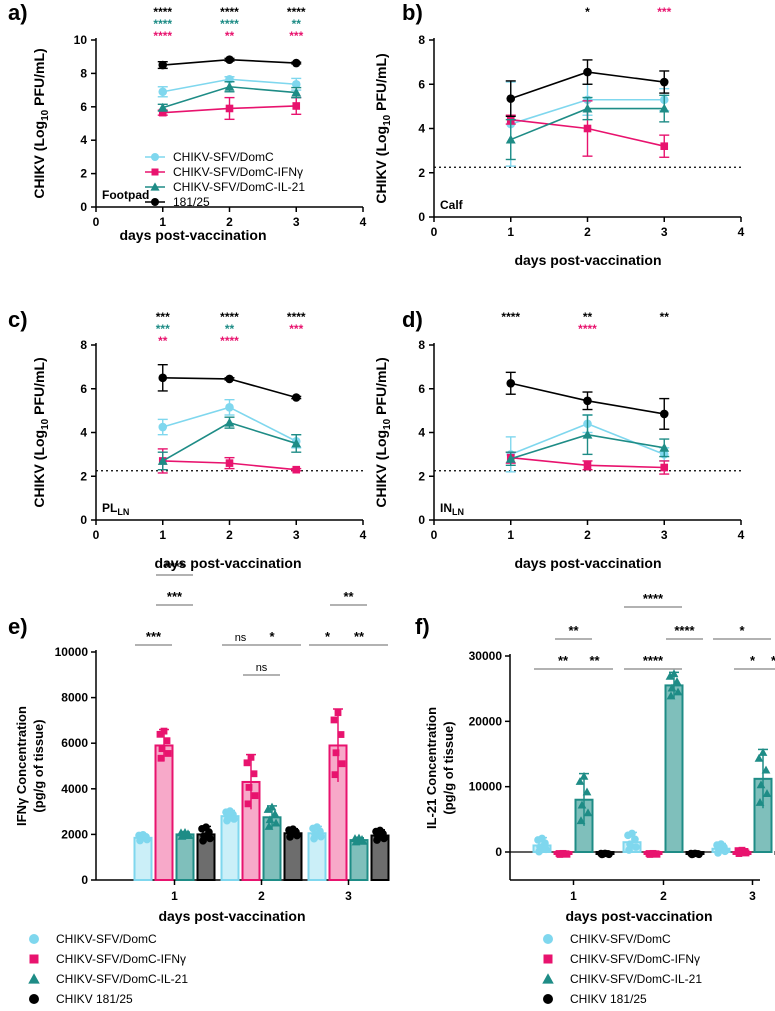 Image resolution: width=775 pixels, height=1011 pixels. What do you see at coordinates (238, 172) in the screenshot?
I see `legend-label: CHIKV-SFV/DomC-IFNγ` at bounding box center [238, 172].